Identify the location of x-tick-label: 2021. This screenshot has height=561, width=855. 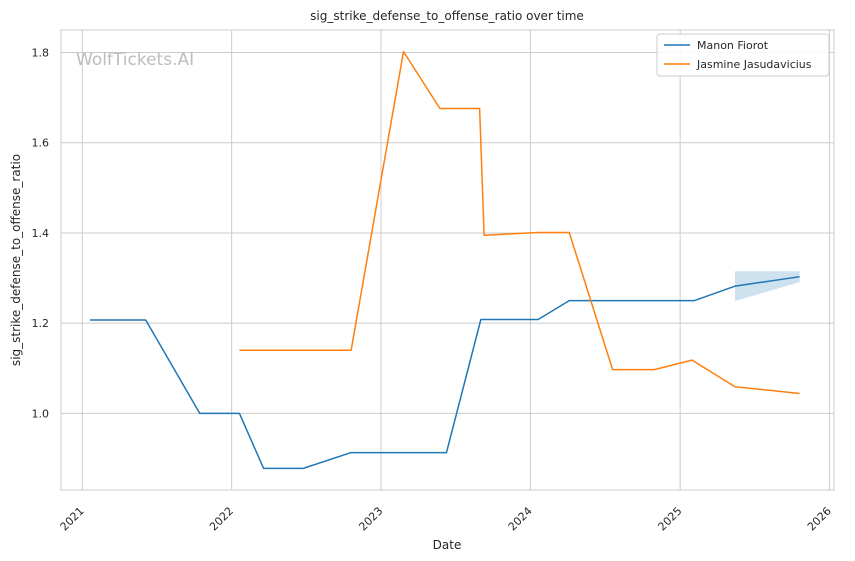
(72, 518).